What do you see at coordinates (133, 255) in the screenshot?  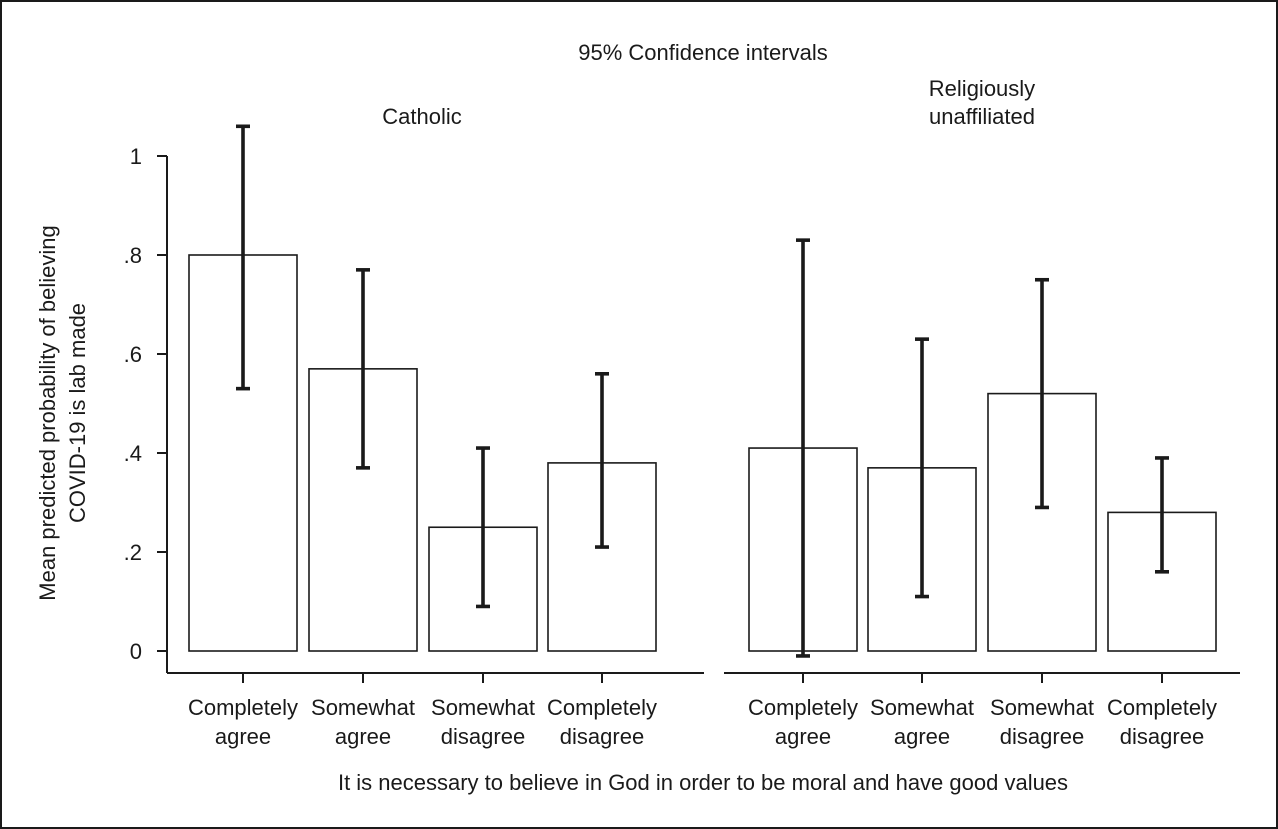 I see `y-tick-label: .8` at bounding box center [133, 255].